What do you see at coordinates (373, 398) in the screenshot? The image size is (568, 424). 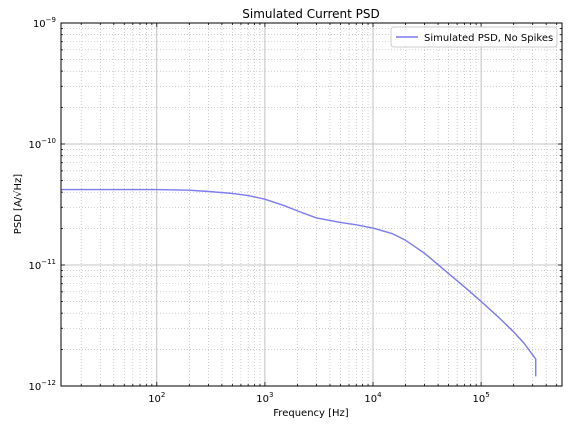 I see `x-tick-label: 10⁴` at bounding box center [373, 398].